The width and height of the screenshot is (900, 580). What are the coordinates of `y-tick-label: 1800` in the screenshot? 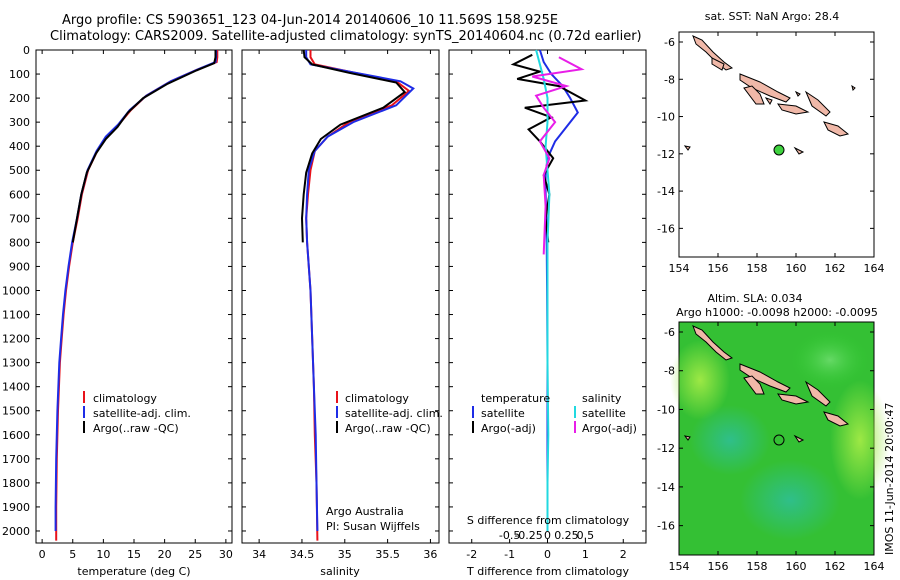 It's located at (16, 483).